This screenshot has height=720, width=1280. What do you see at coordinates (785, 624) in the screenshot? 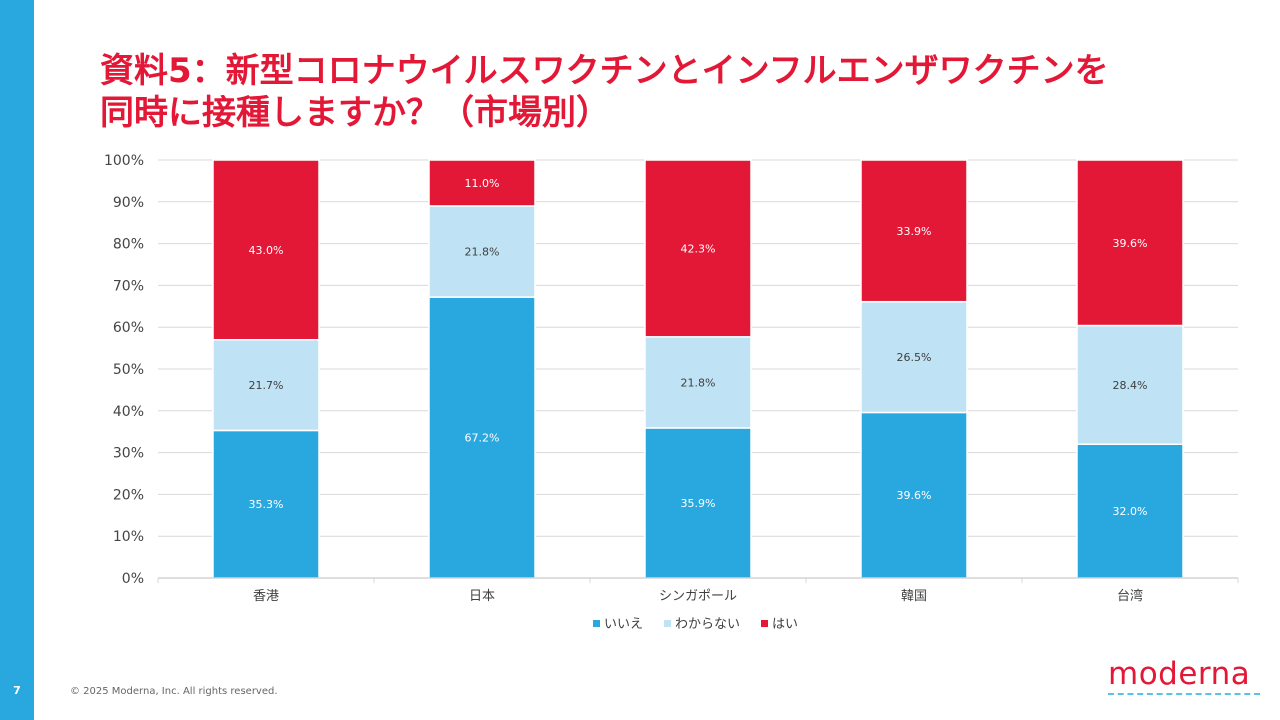
I see `legend-label: はい` at bounding box center [785, 624].